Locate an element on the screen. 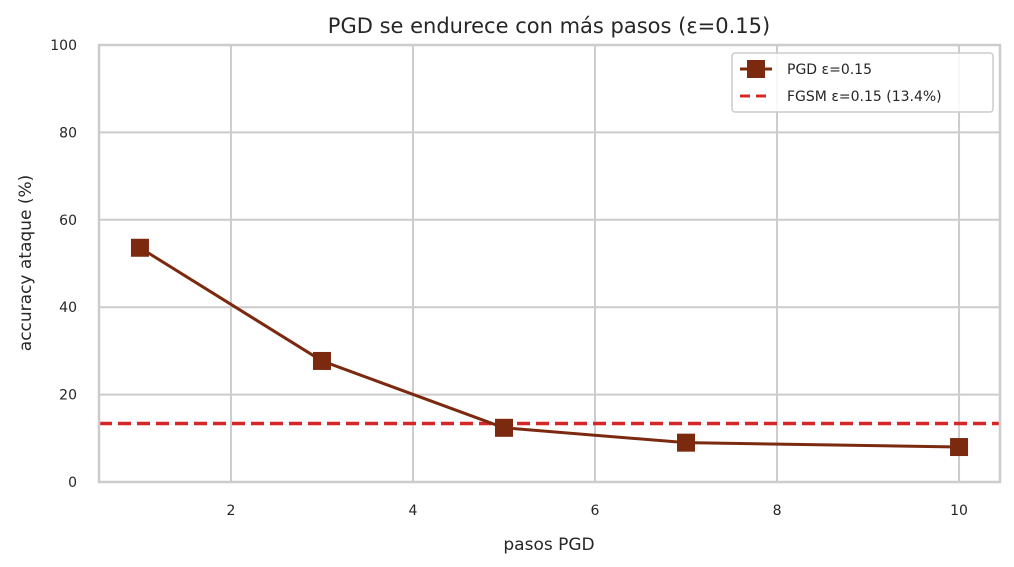 The image size is (1014, 567). legend-fgsm-label: FGSM ε=0.15 (13.4%) is located at coordinates (864, 97).